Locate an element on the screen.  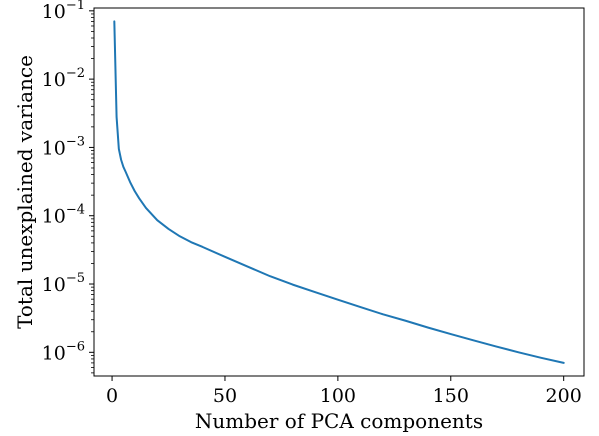
x-tick-label: 100 is located at coordinates (338, 396).